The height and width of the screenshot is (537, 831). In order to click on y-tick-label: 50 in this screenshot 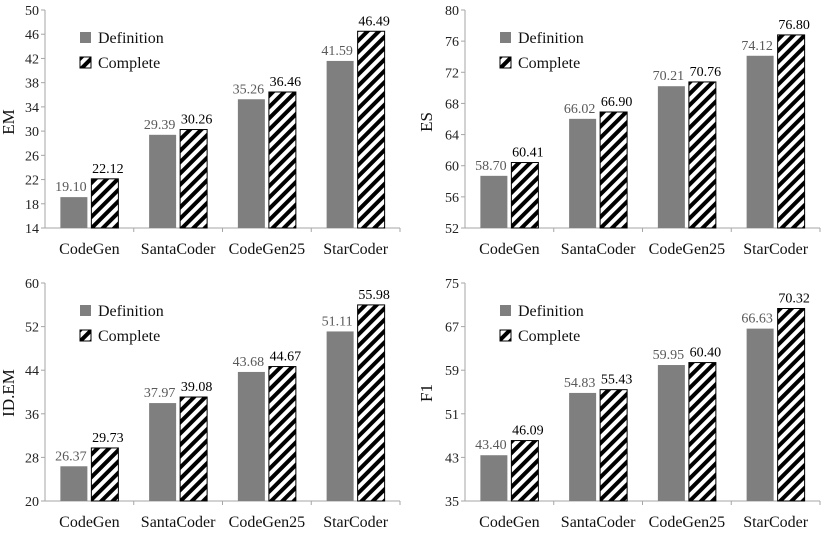, I will do `click(32, 11)`.